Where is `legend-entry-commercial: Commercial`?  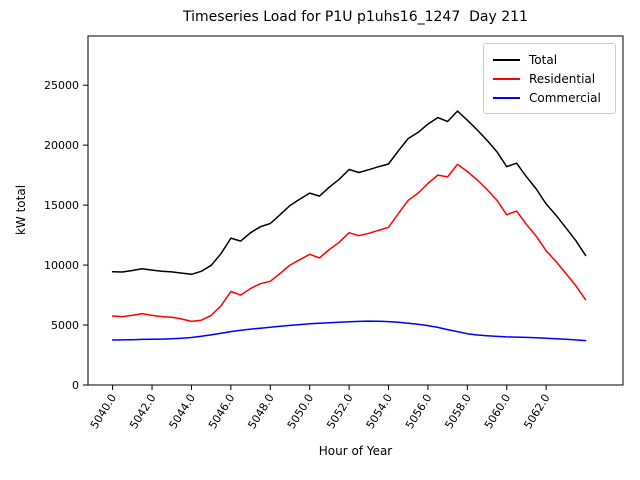 legend-entry-commercial: Commercial is located at coordinates (550, 97).